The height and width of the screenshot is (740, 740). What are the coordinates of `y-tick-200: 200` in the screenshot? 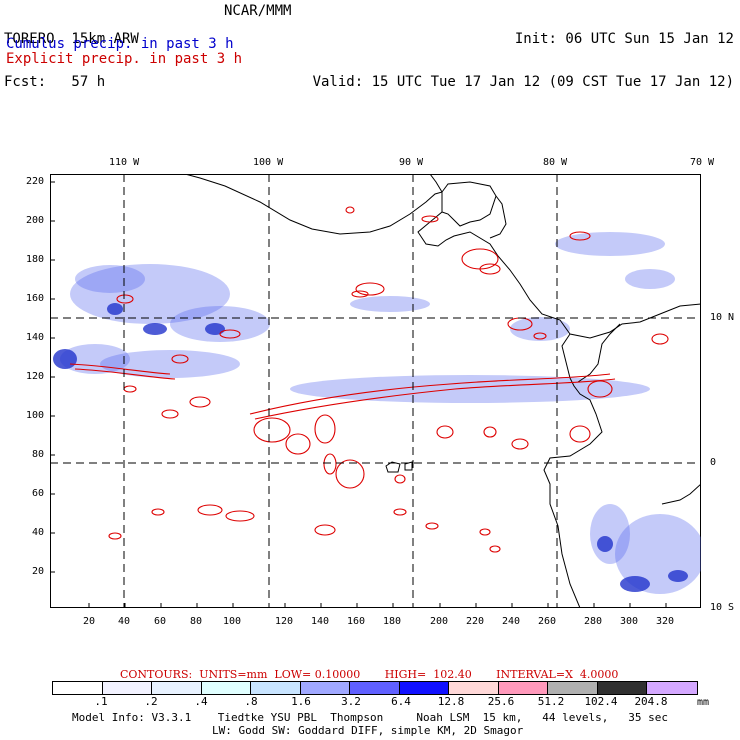 It's located at (35, 220).